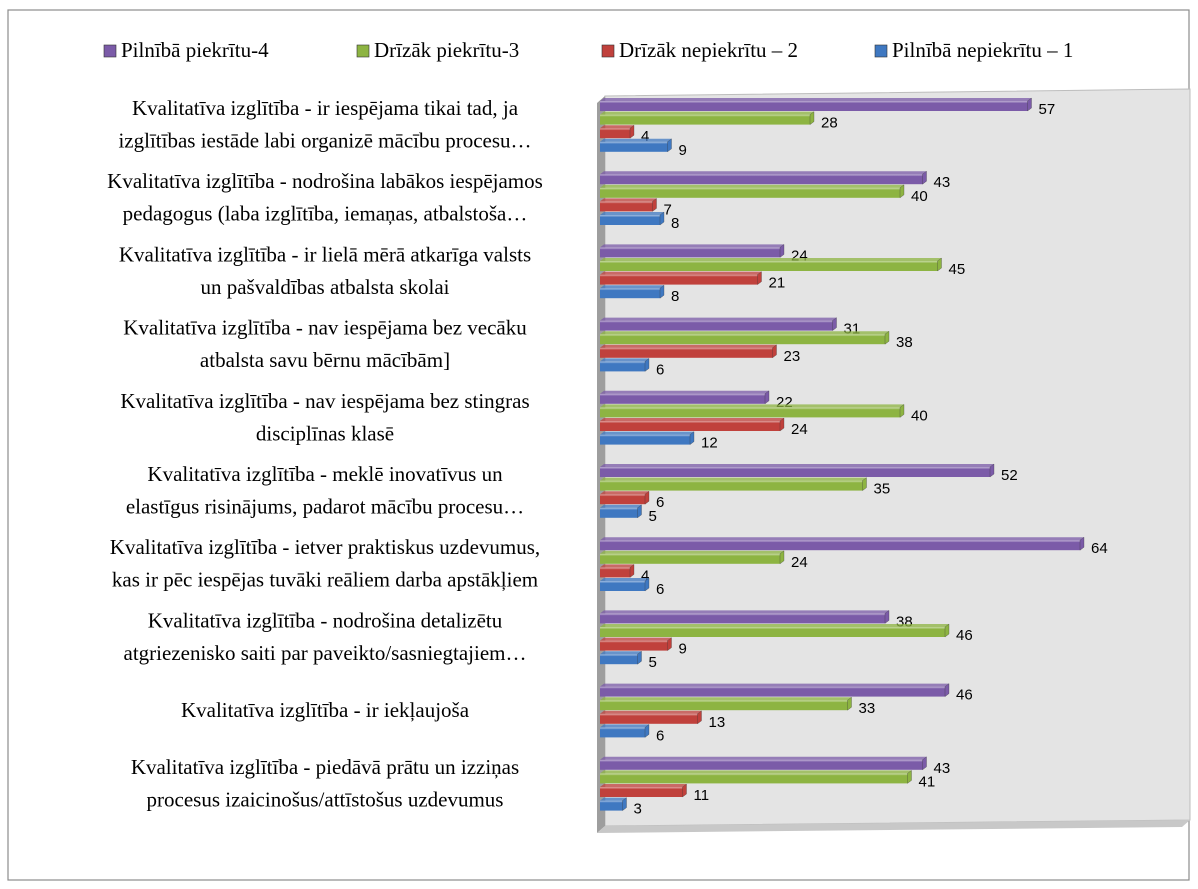  Describe the element at coordinates (660, 502) in the screenshot. I see `data-label: 6` at that location.